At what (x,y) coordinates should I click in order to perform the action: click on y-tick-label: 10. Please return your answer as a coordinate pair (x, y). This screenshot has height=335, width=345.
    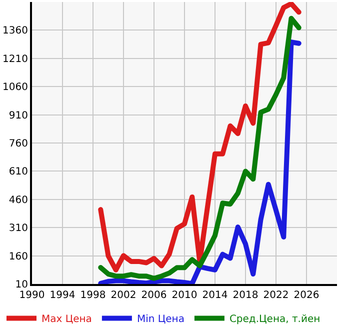
    Looking at the image, I should click on (21, 285).